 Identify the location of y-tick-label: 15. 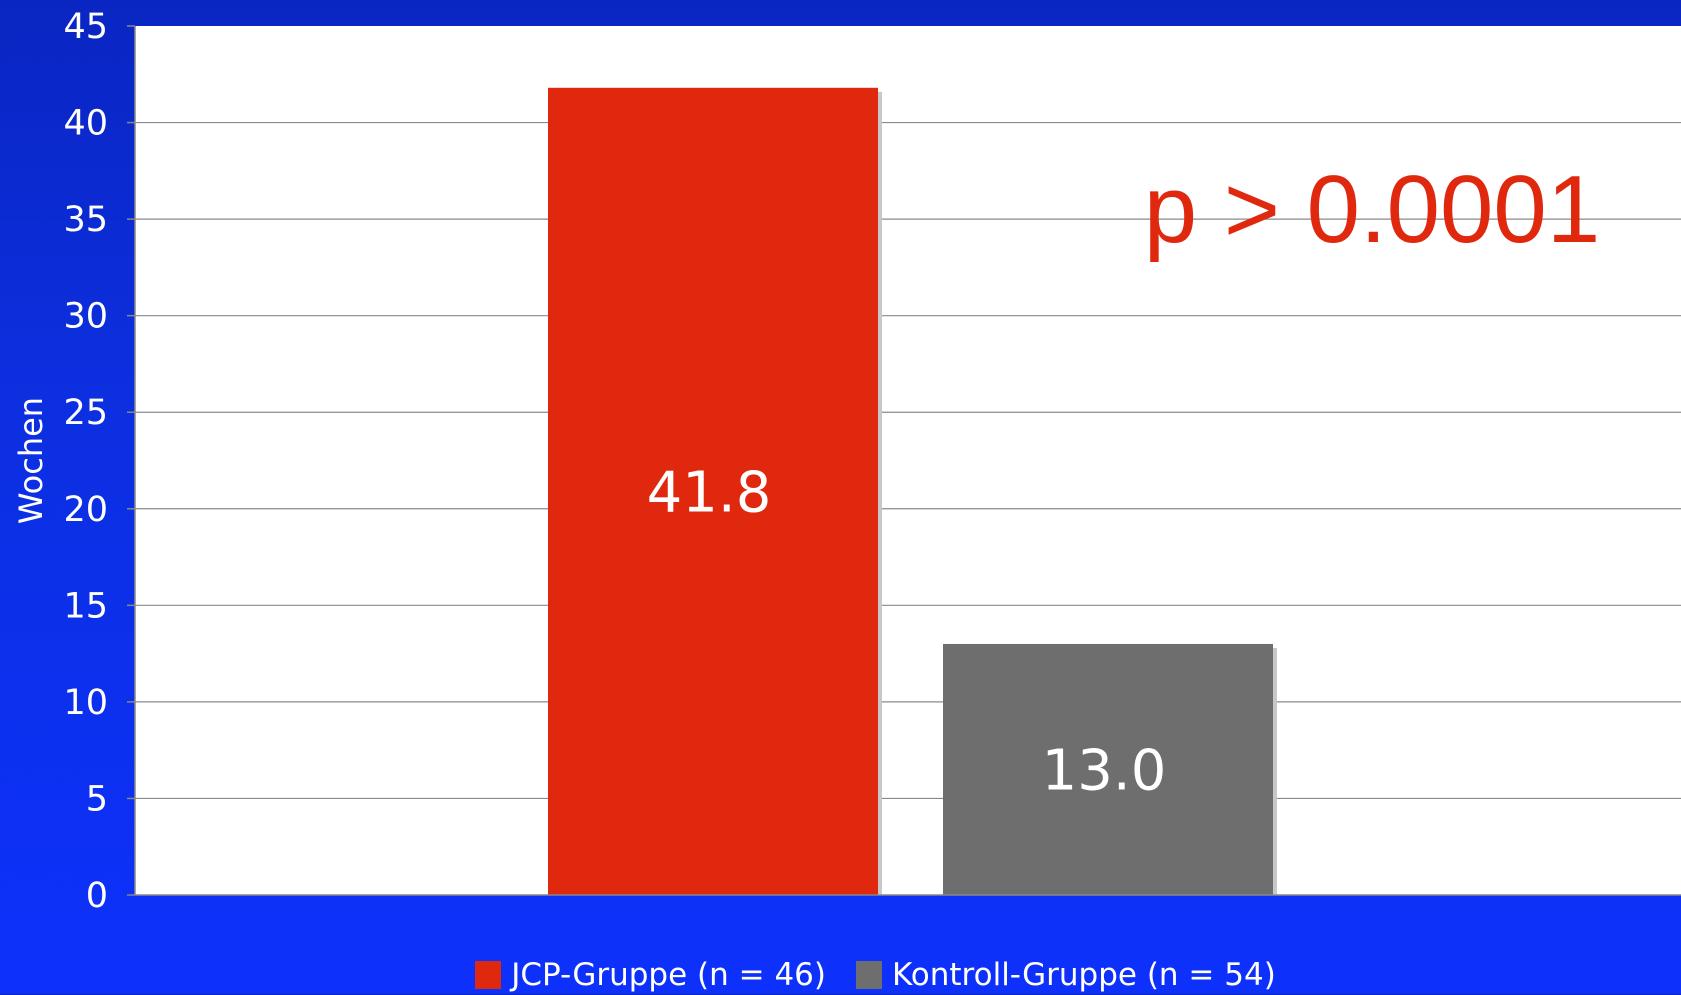
(85, 606).